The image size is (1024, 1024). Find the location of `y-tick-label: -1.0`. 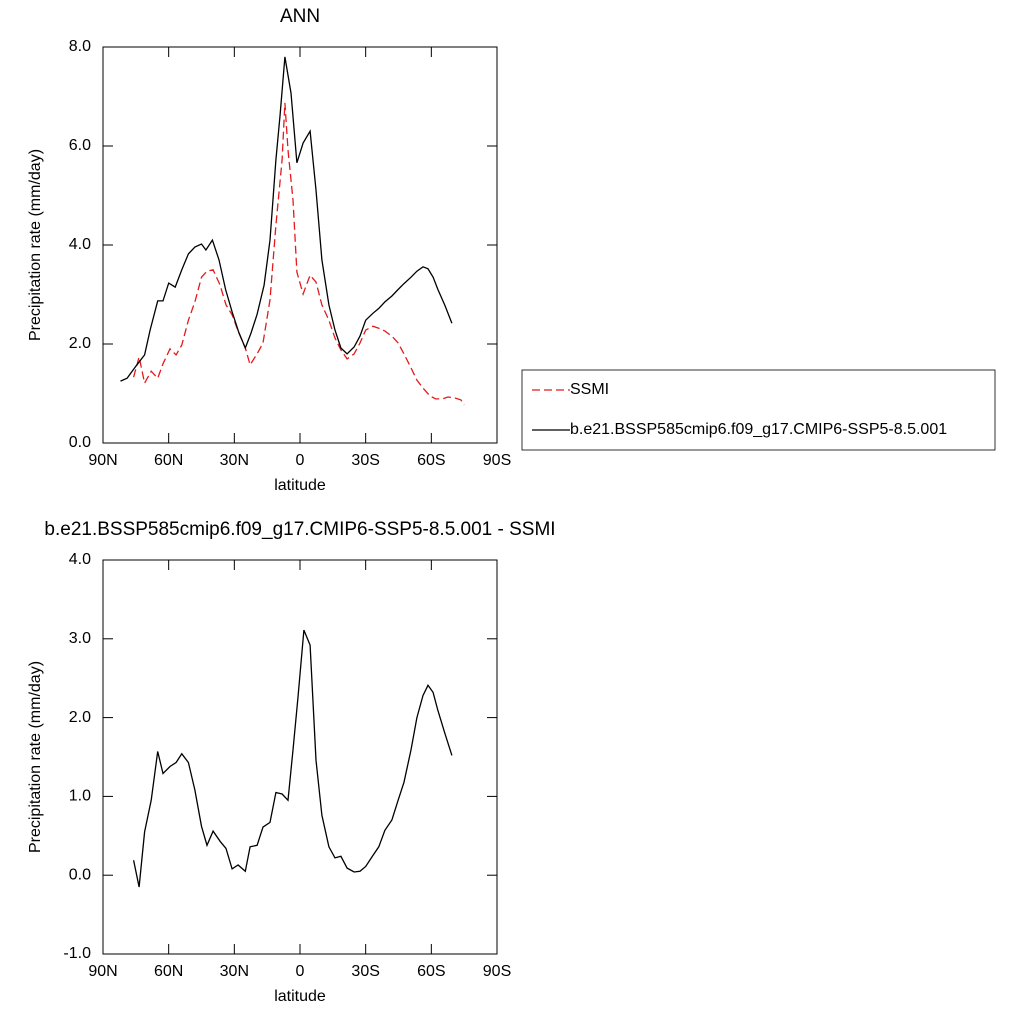

y-tick-label: -1.0 is located at coordinates (77, 953).